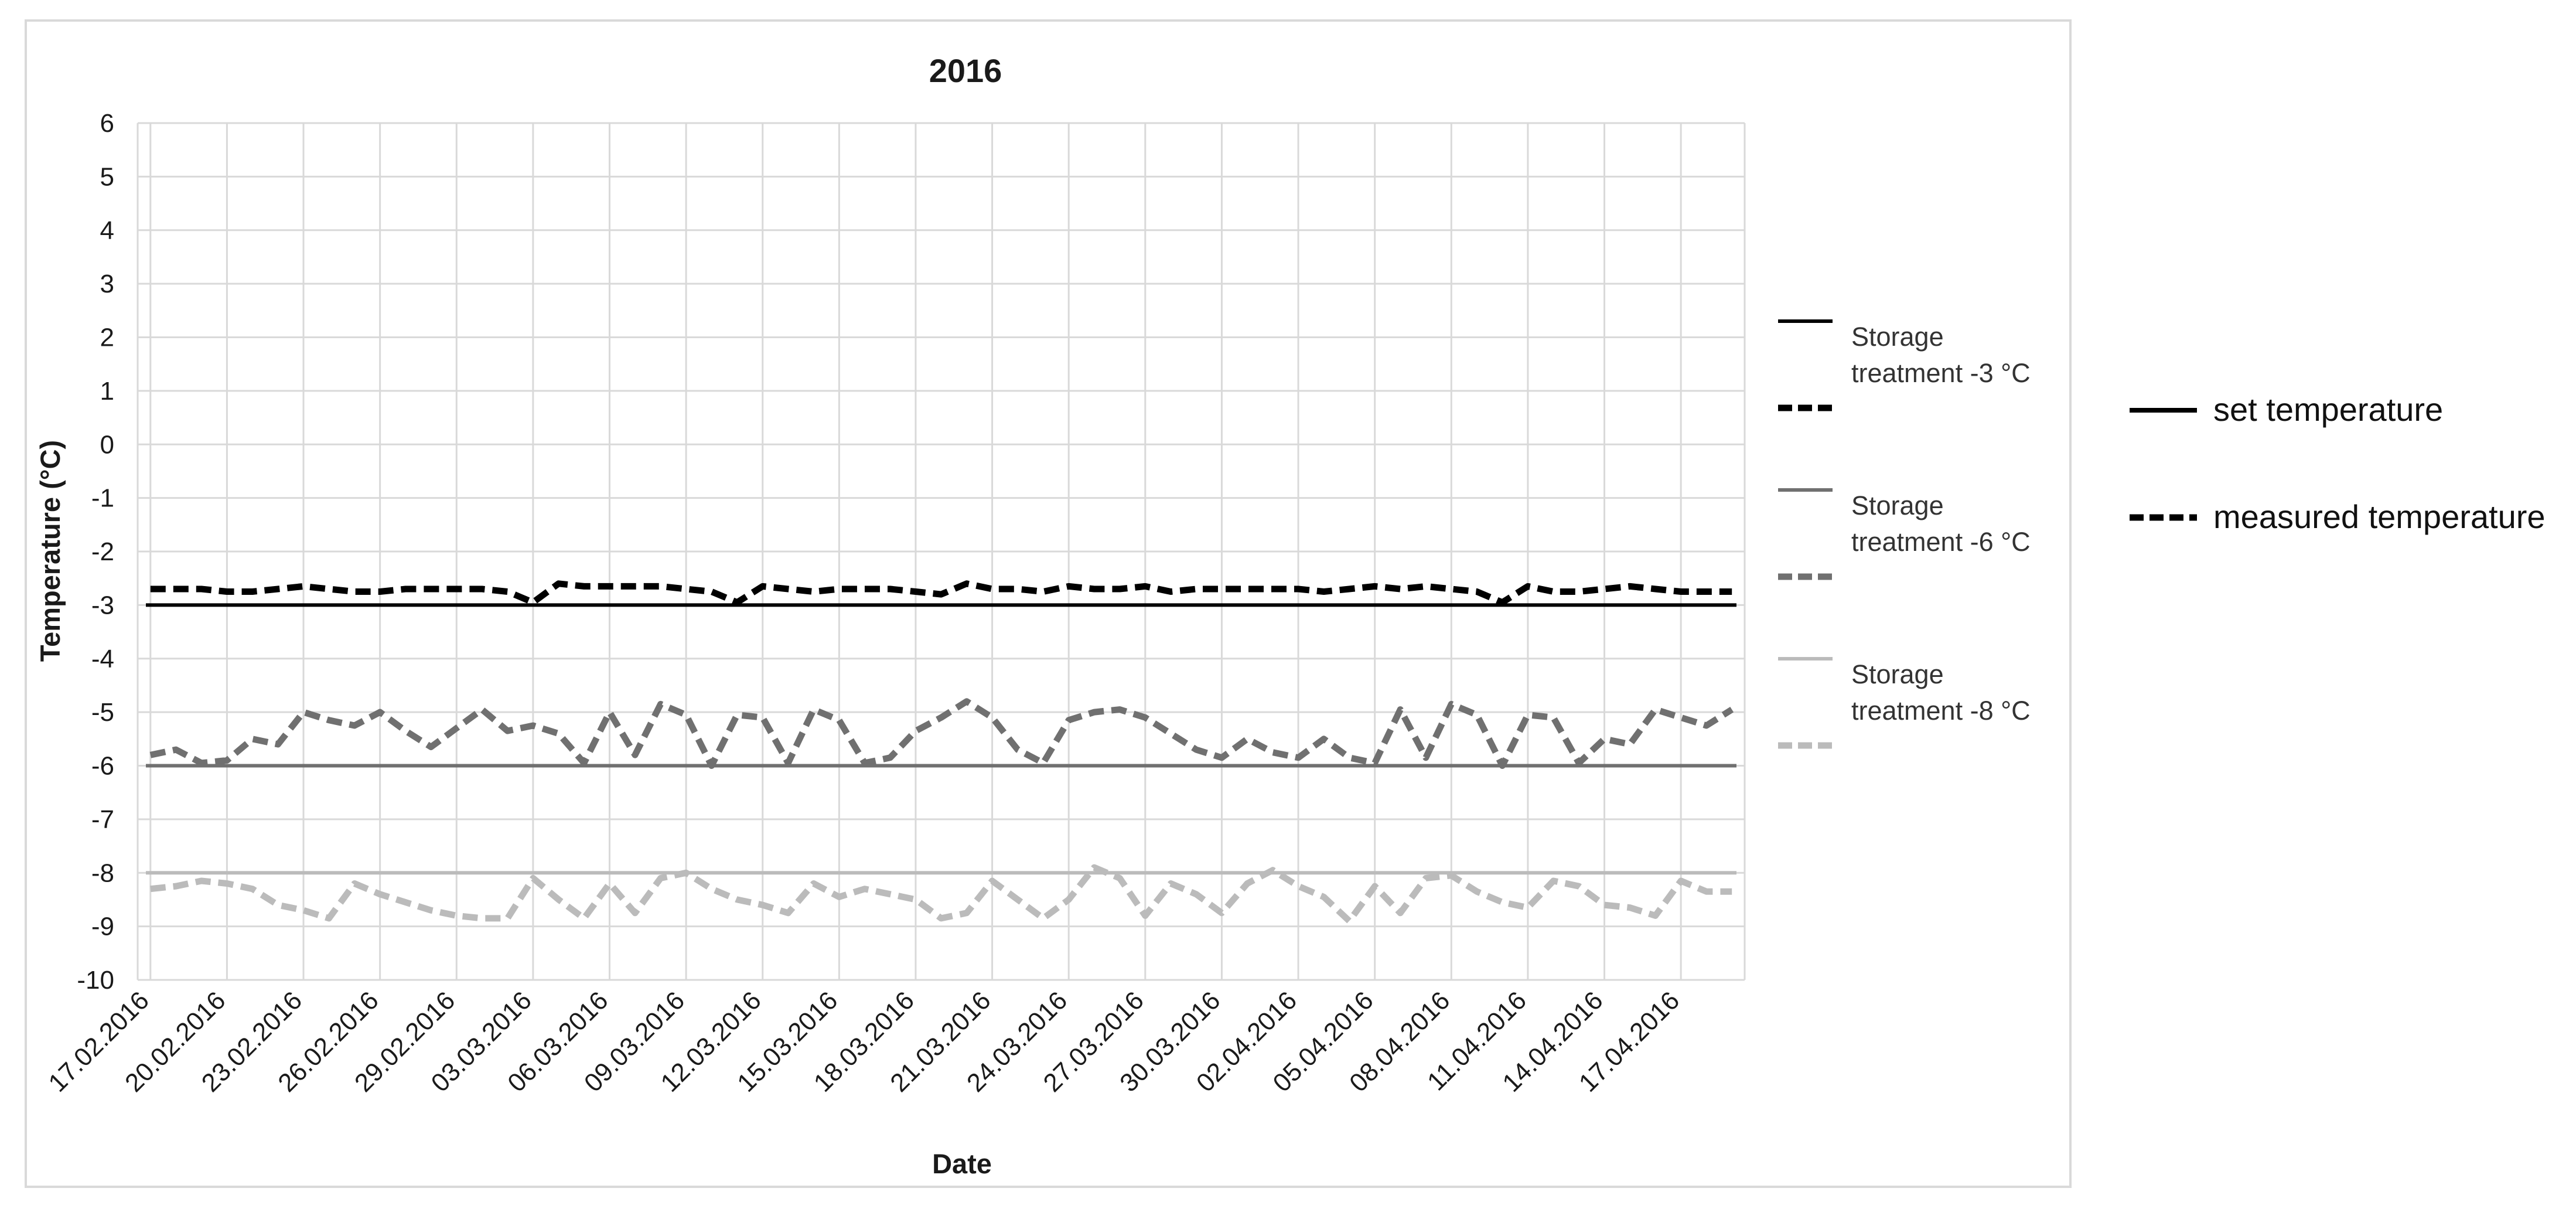 The width and height of the screenshot is (2576, 1212). What do you see at coordinates (107, 284) in the screenshot?
I see `y-tick-label: 3` at bounding box center [107, 284].